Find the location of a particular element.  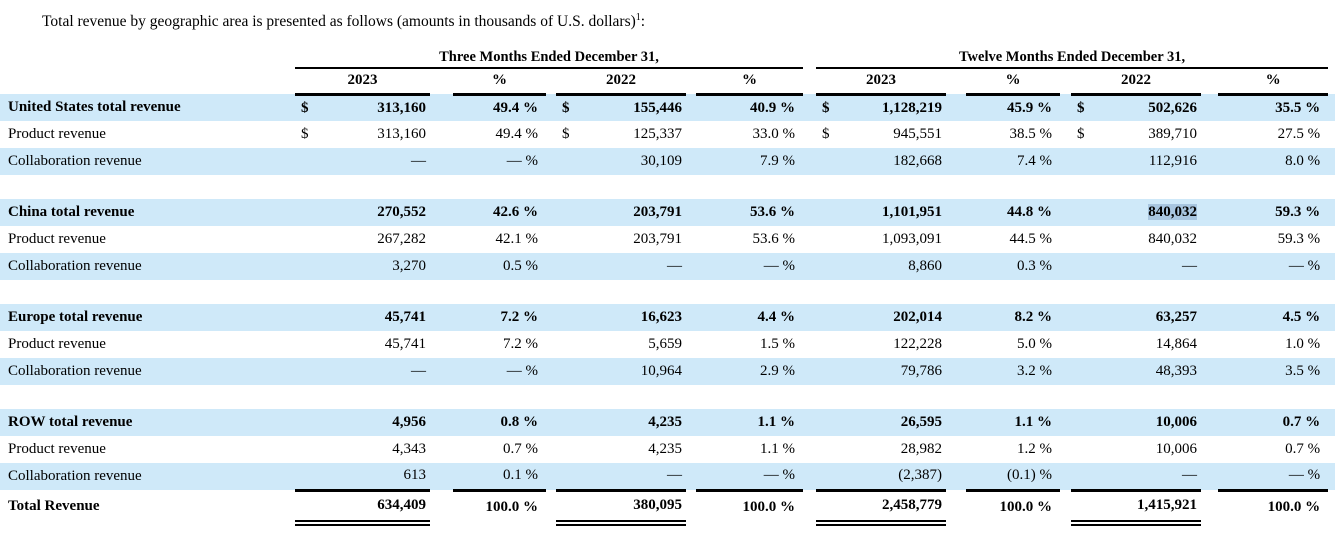

percent-value: 1.0 % is located at coordinates (1303, 344).